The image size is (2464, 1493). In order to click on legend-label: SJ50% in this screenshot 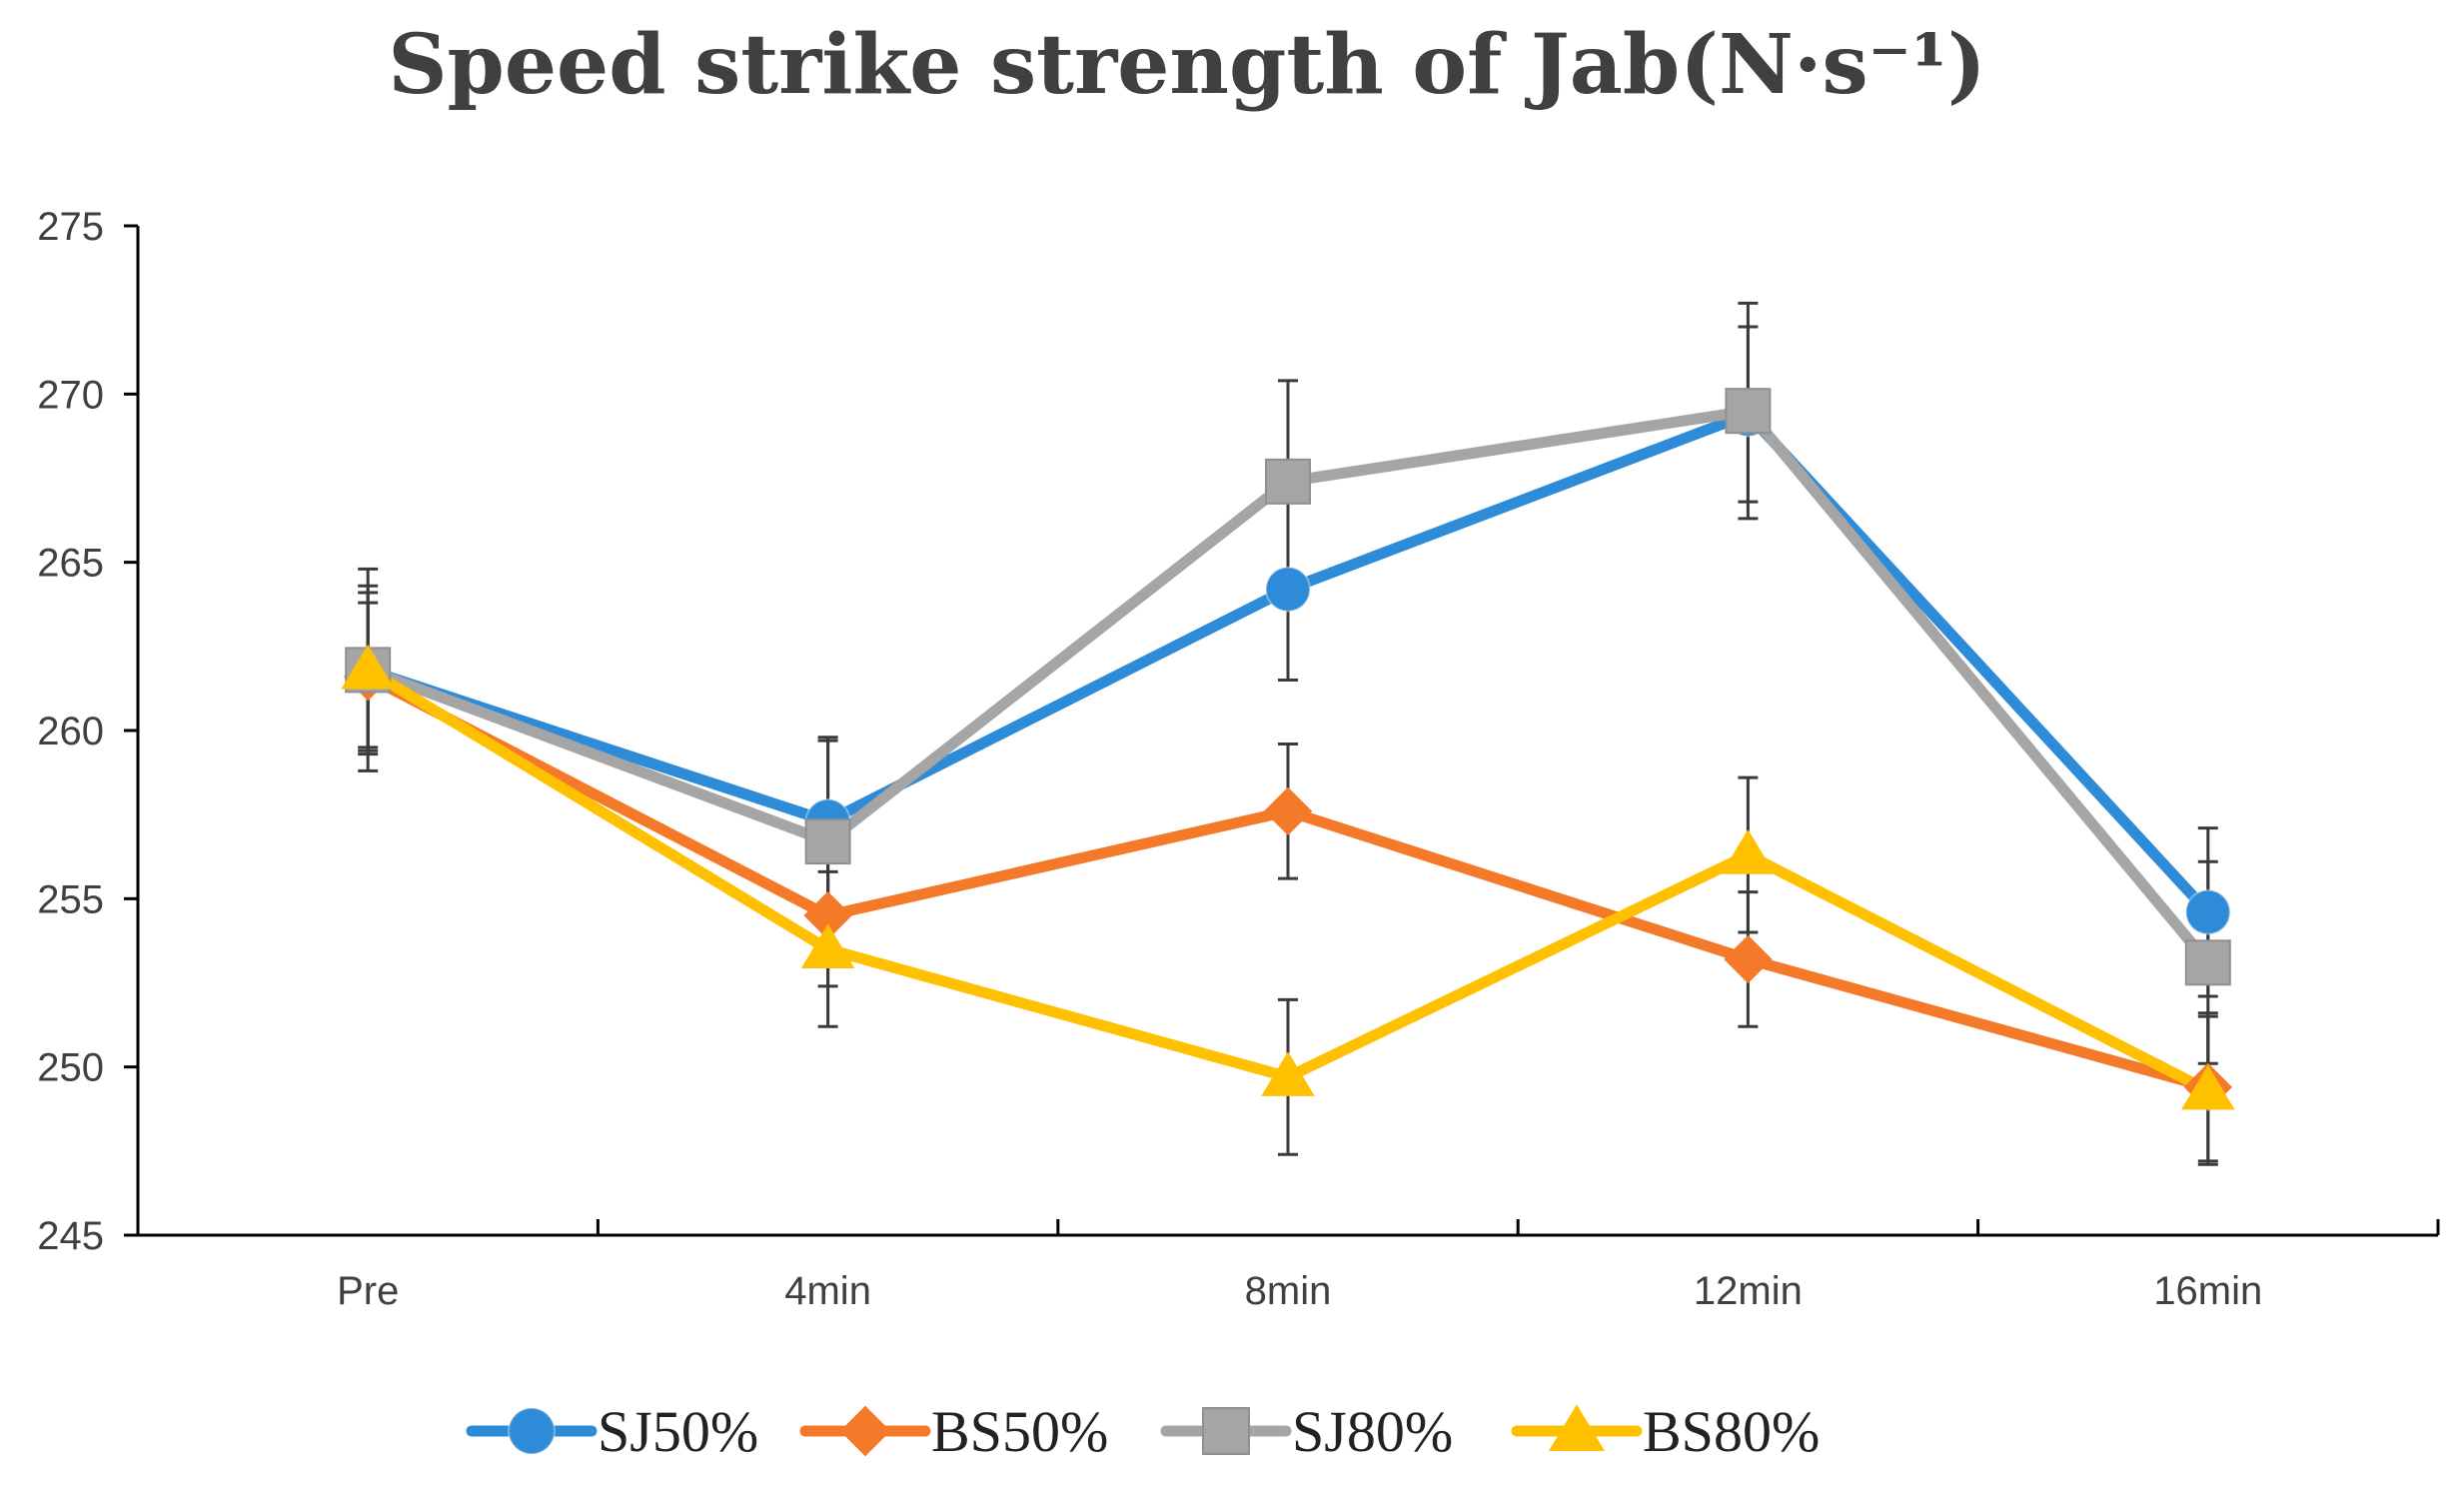, I will do `click(678, 1431)`.